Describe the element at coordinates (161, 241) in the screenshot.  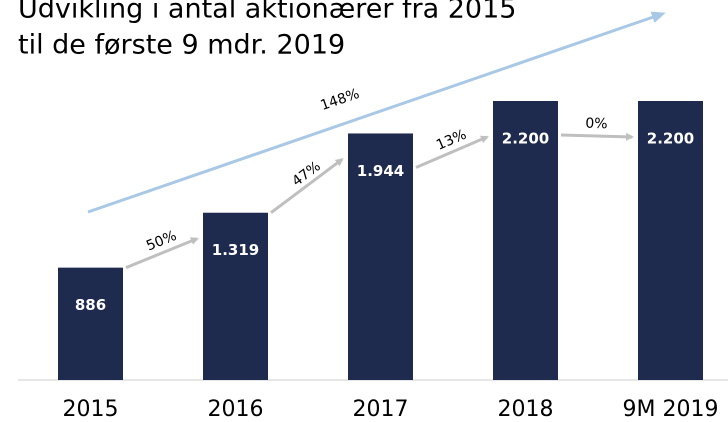
I see `growth-label: 50%` at that location.